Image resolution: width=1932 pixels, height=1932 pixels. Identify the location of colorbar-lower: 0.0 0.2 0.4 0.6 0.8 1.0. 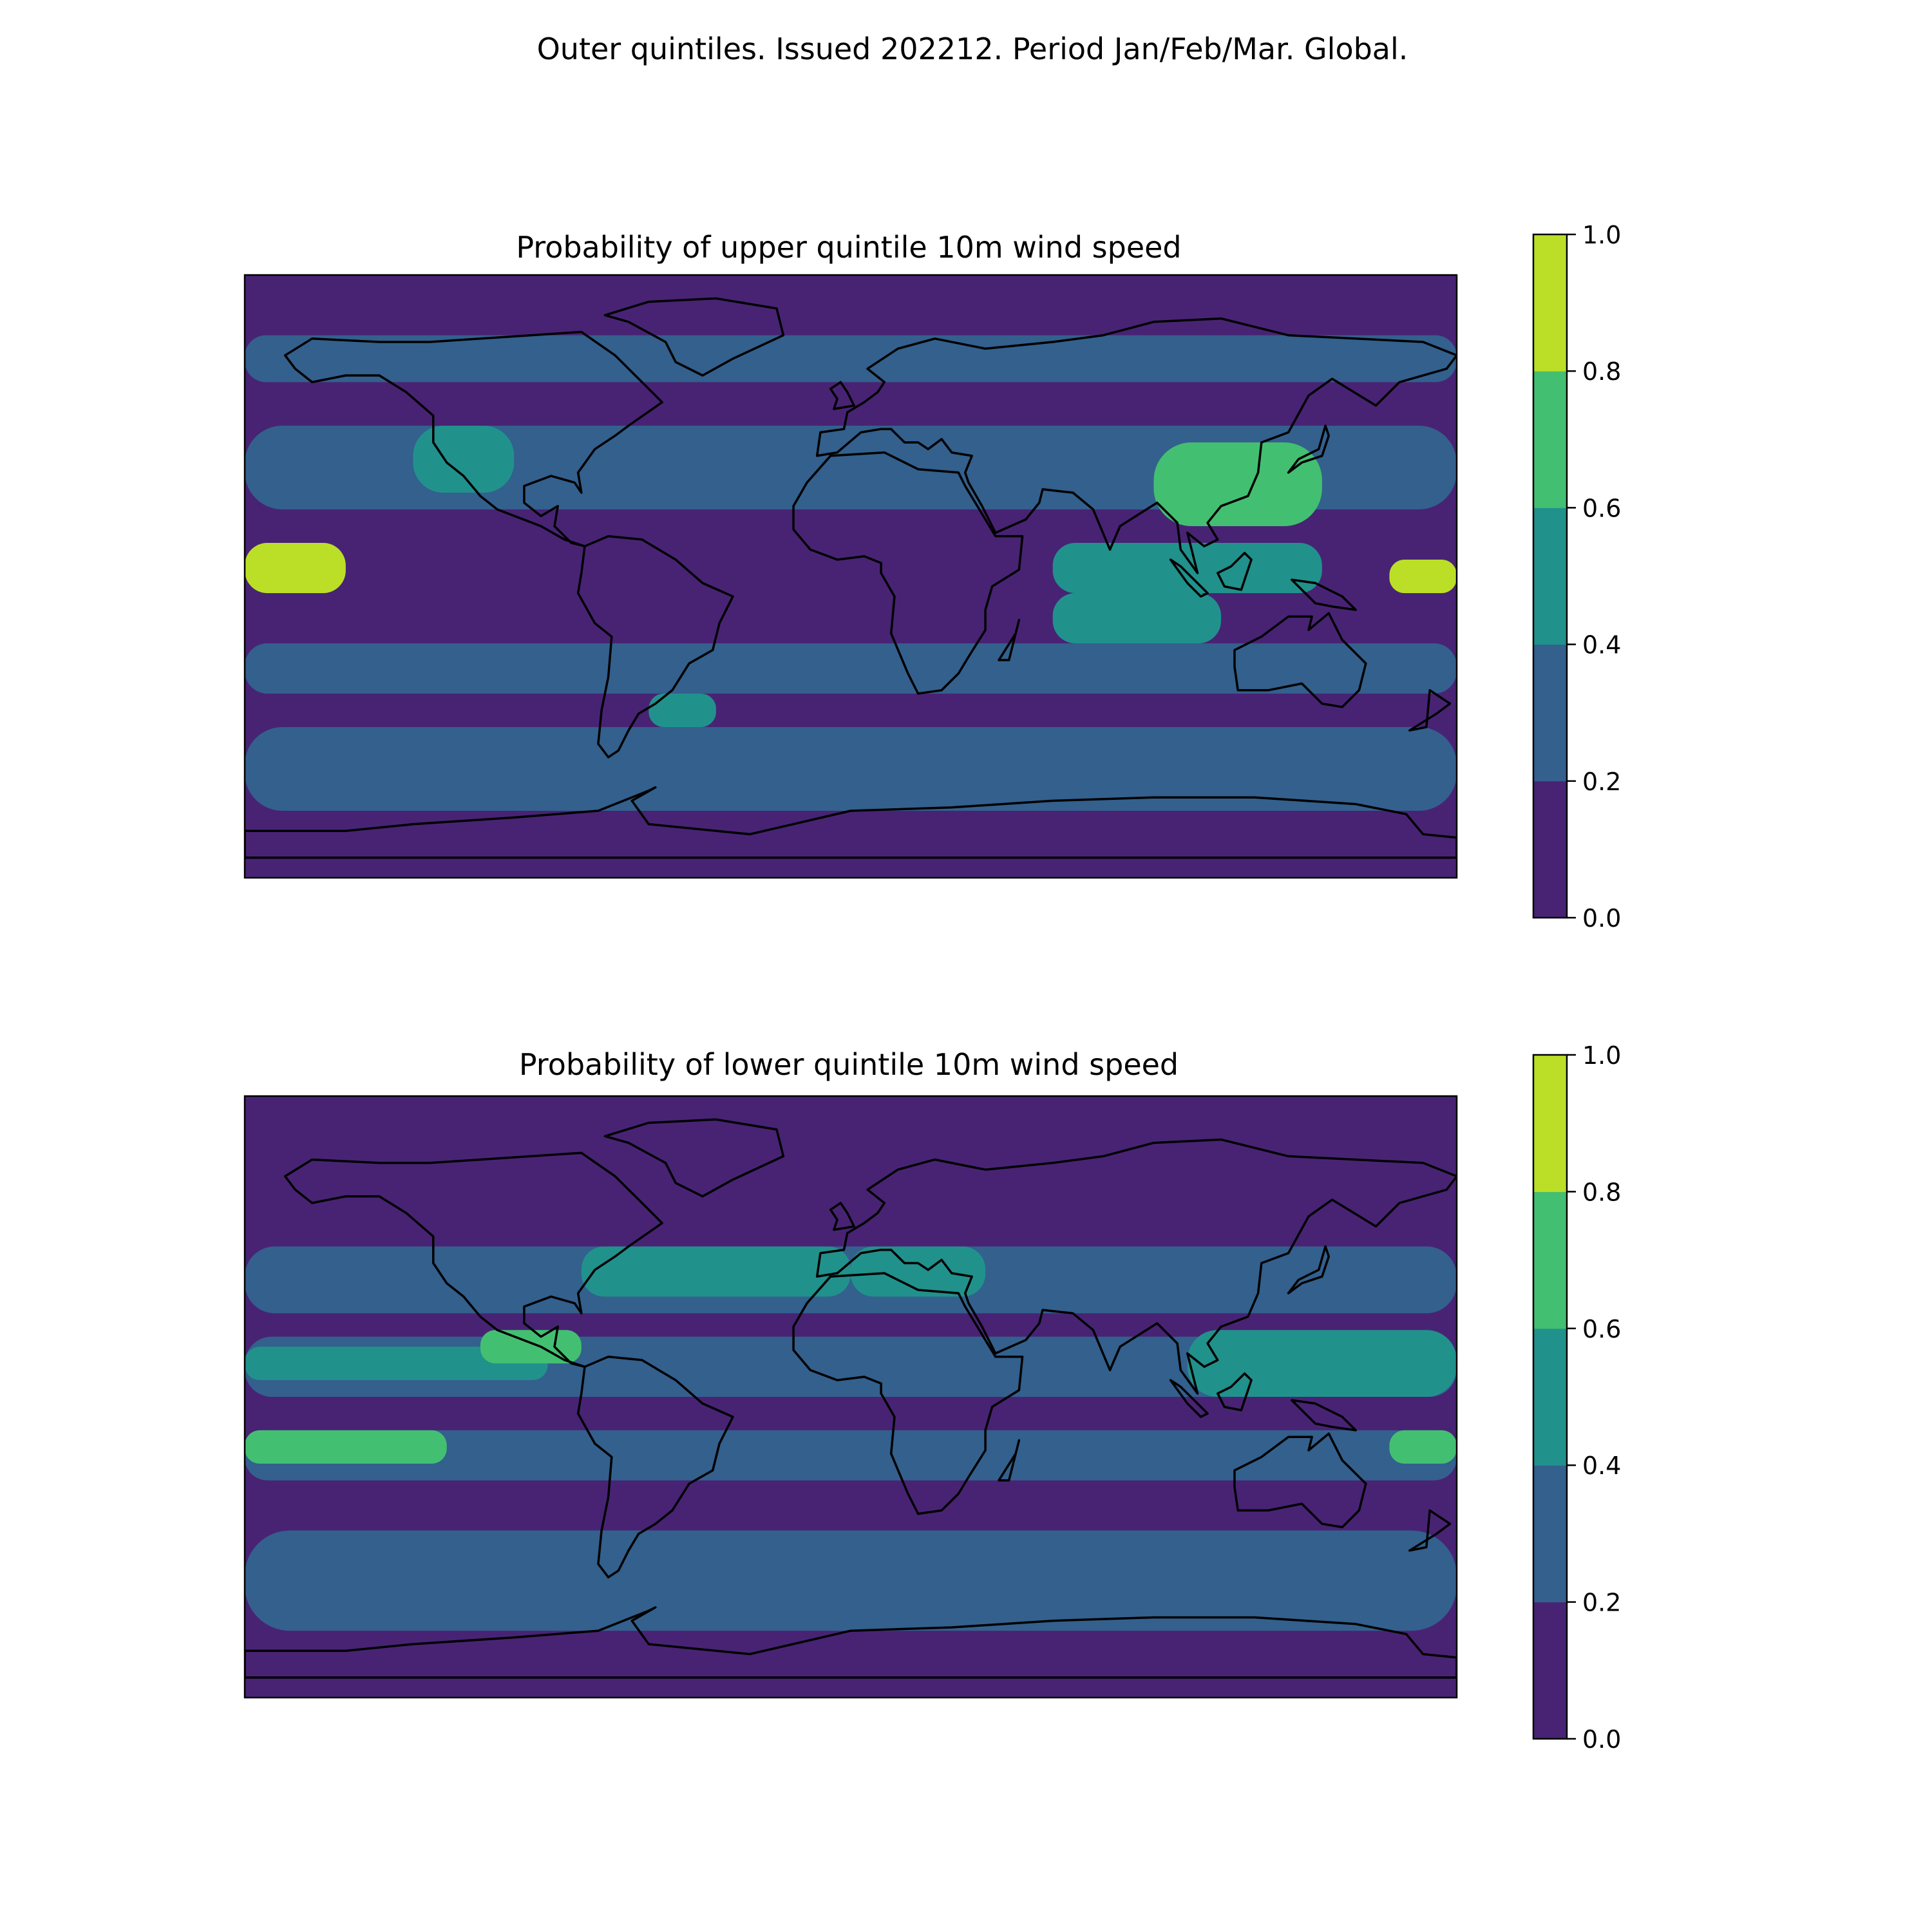
(1576, 1397).